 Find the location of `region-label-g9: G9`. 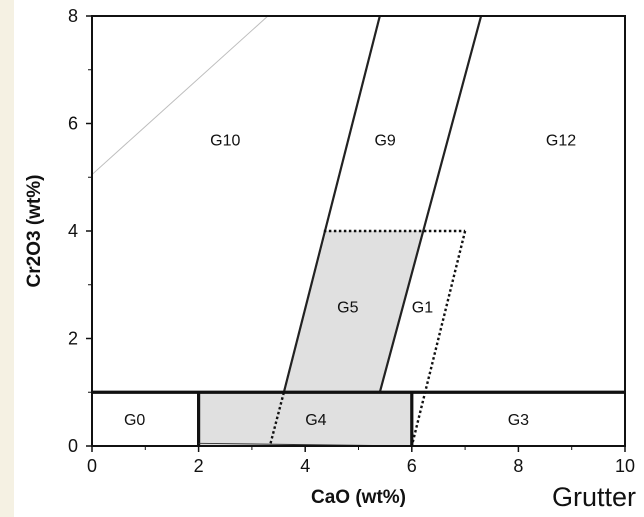

region-label-g9: G9 is located at coordinates (384, 141).